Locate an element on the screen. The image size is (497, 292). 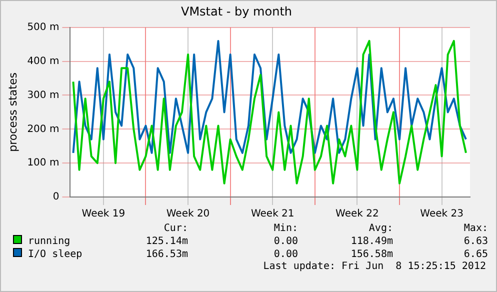
text: 118.49m is located at coordinates (371, 242).